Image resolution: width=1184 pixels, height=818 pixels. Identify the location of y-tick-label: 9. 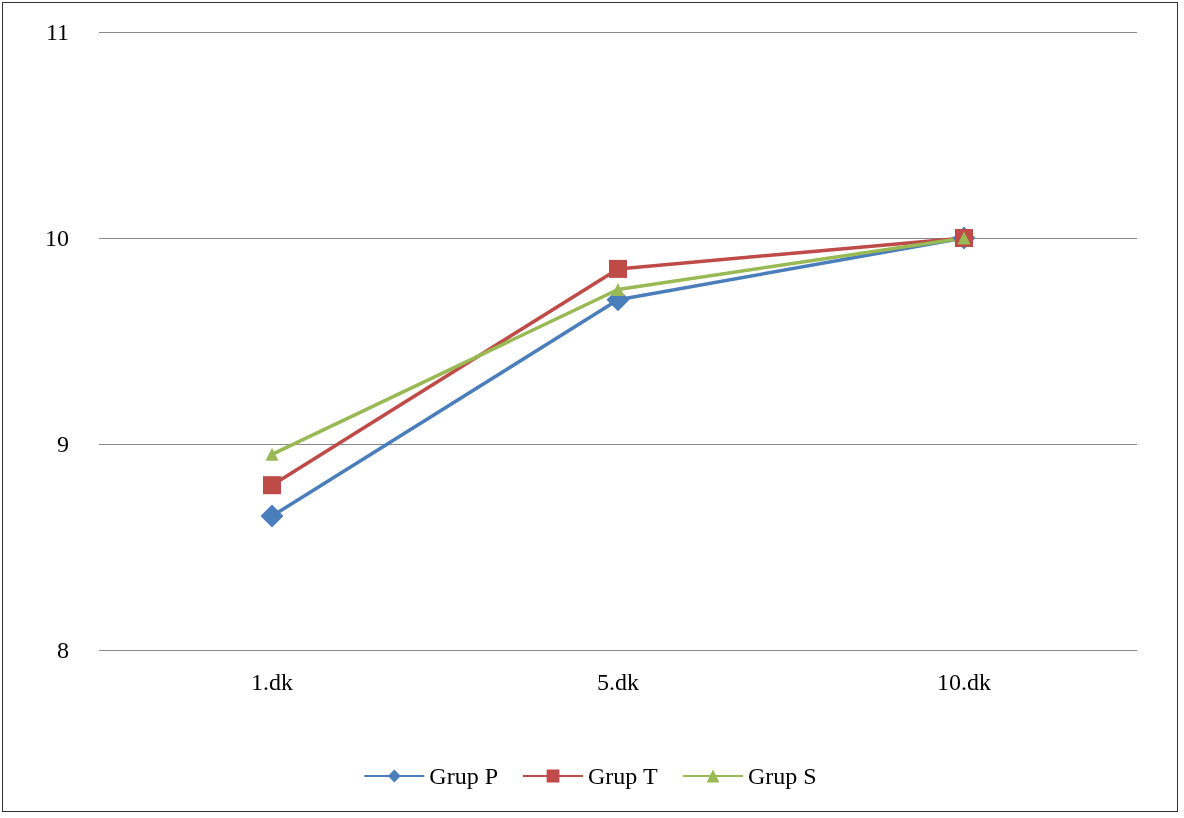
(63, 444).